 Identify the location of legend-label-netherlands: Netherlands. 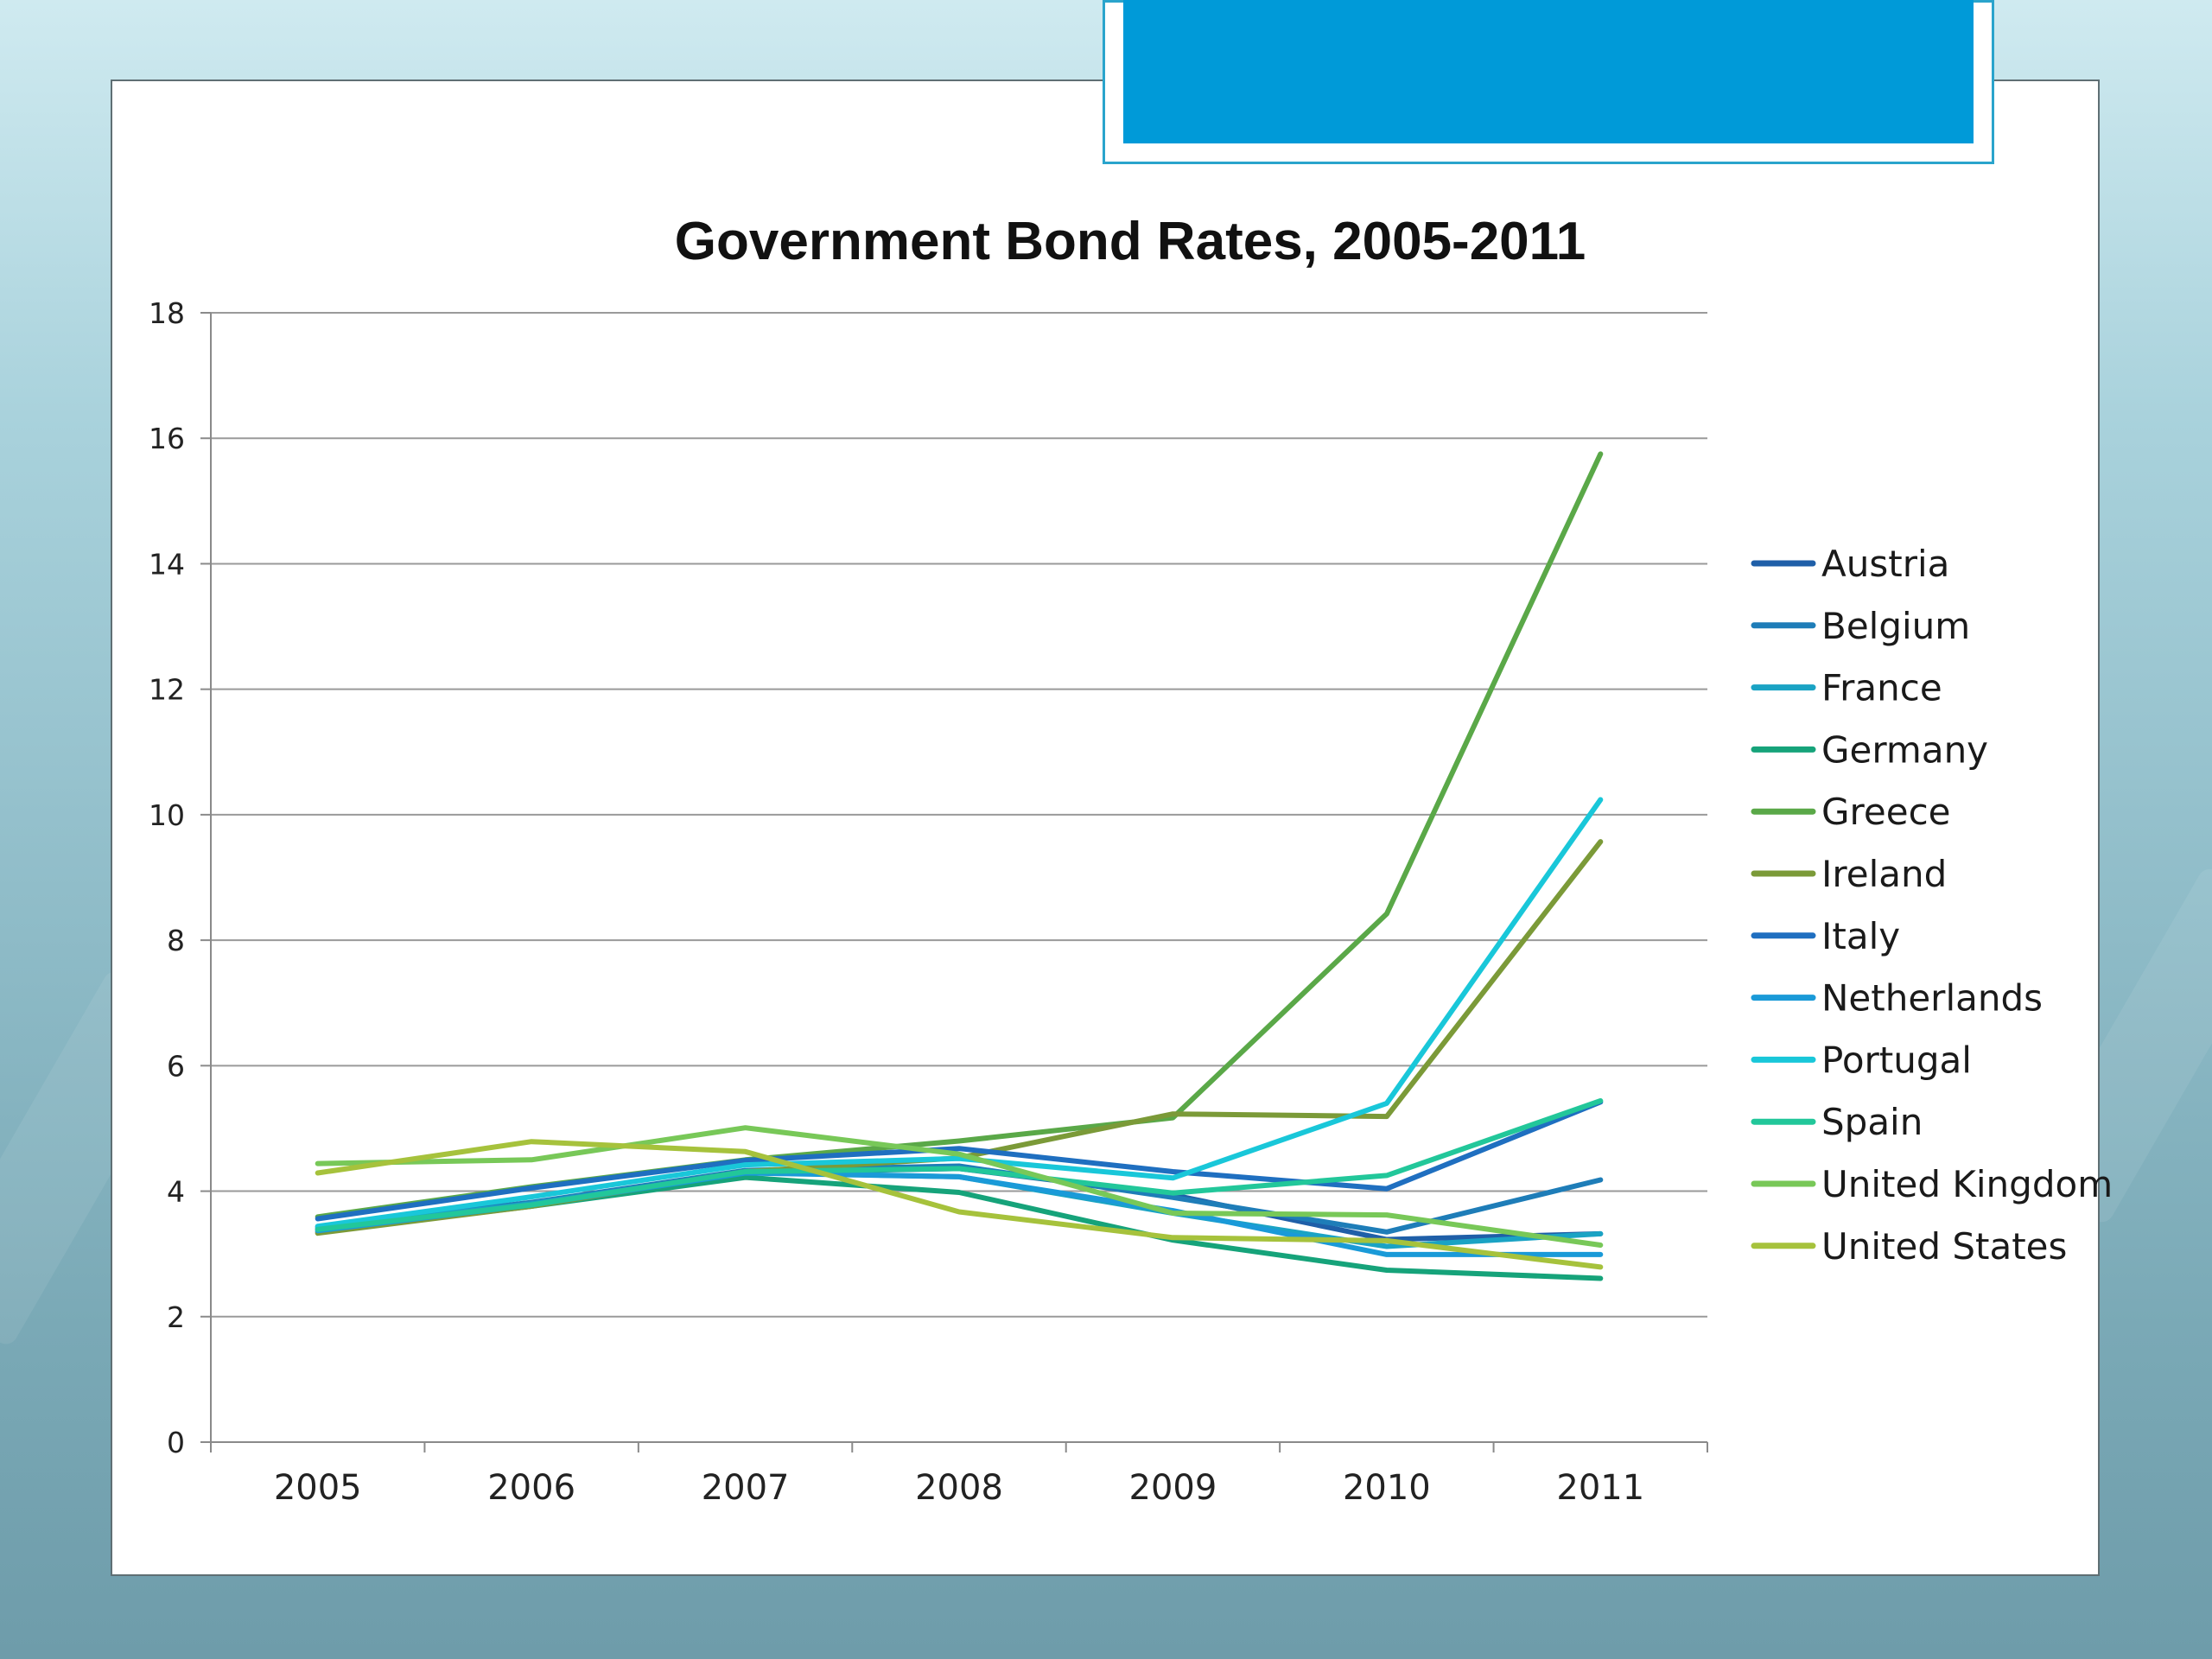
(1932, 998).